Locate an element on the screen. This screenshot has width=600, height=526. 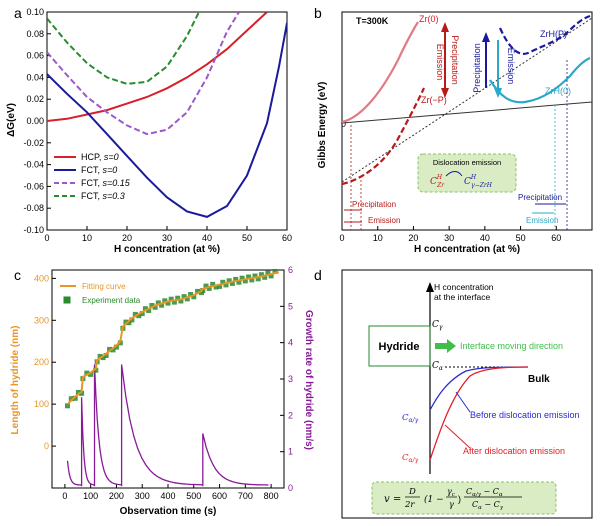
panel-b-box-c2: CH γ−ZrH is located at coordinates (478, 181).